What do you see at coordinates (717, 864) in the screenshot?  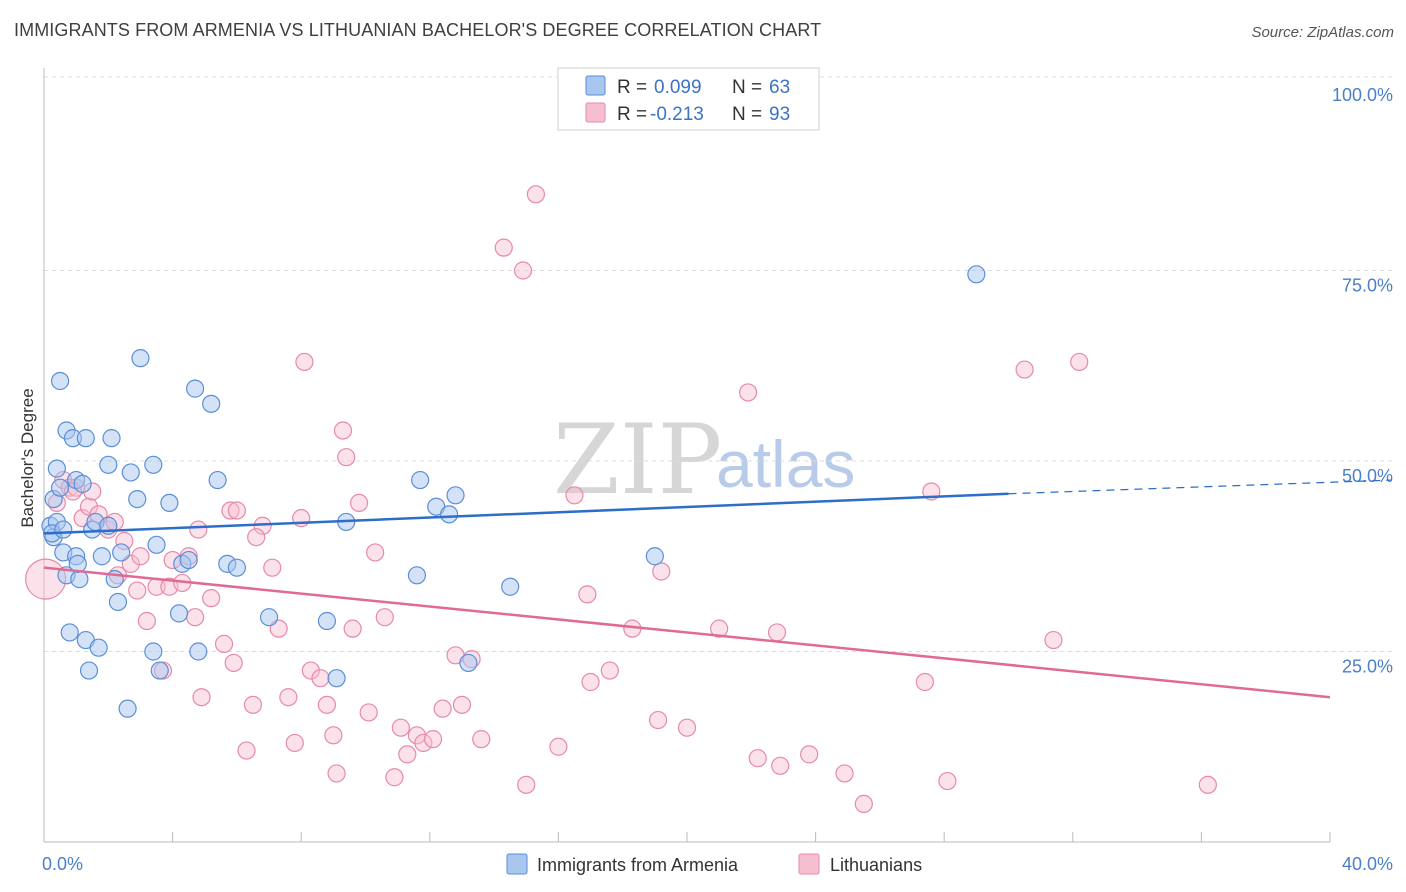 I see `x-tick-labels: 0.0% 40.0%` at bounding box center [717, 864].